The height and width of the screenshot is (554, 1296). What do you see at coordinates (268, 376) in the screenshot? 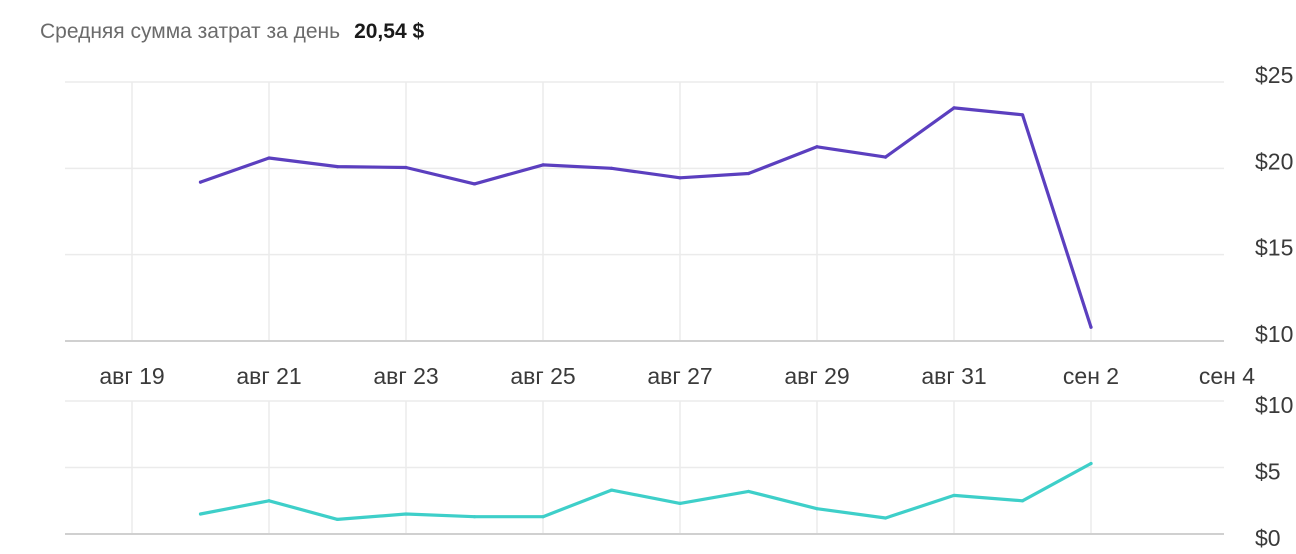
I see `x-axis-tick-label: авг 21` at bounding box center [268, 376].